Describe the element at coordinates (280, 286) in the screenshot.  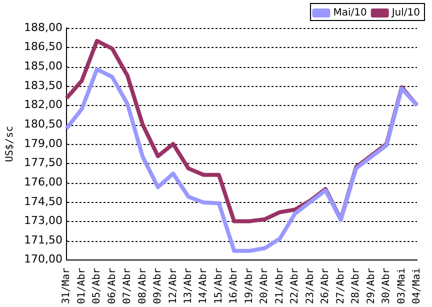
I see `x-tick-label: 21/Abr` at that location.